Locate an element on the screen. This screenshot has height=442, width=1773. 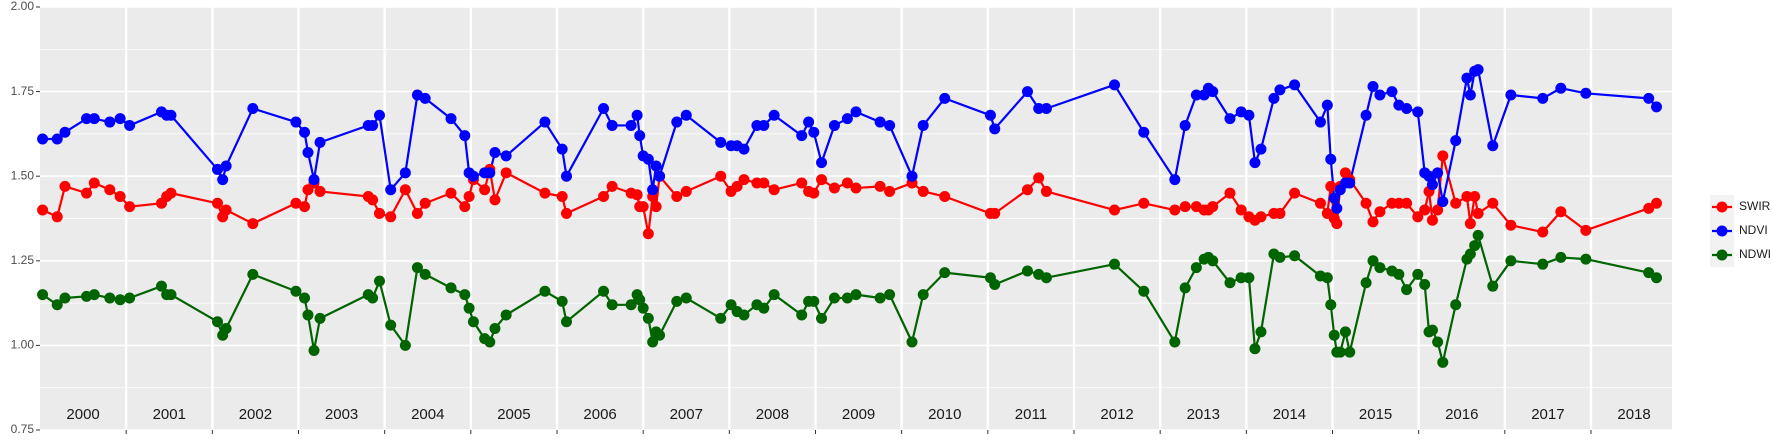
x-tick-label: 2005 is located at coordinates (513, 414).